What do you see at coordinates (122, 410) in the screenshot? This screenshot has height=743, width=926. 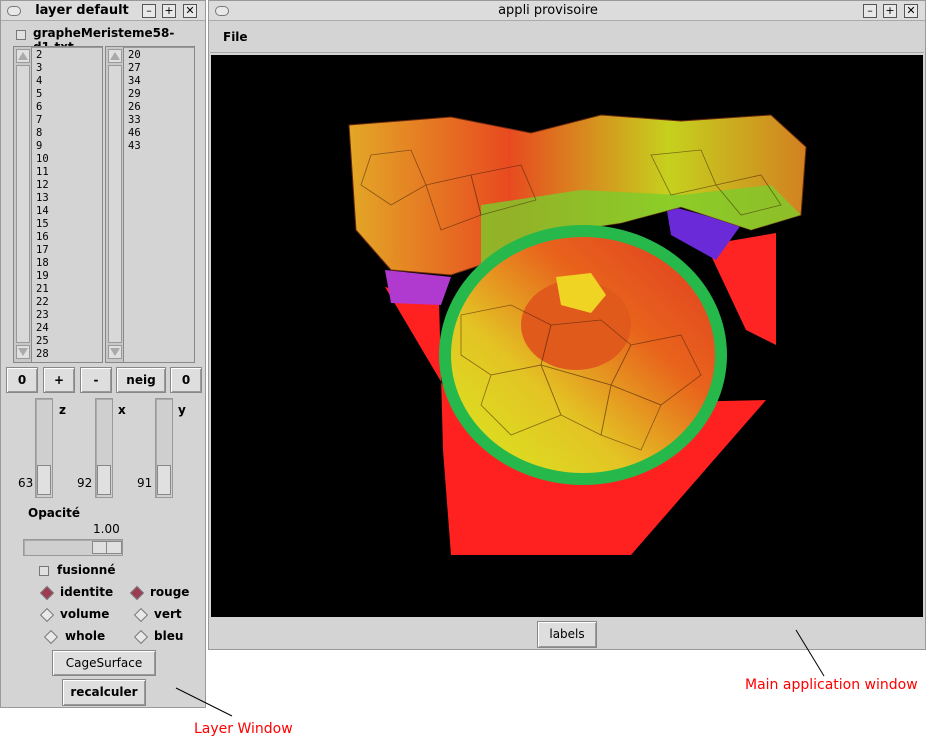 I see `x-label: x` at bounding box center [122, 410].